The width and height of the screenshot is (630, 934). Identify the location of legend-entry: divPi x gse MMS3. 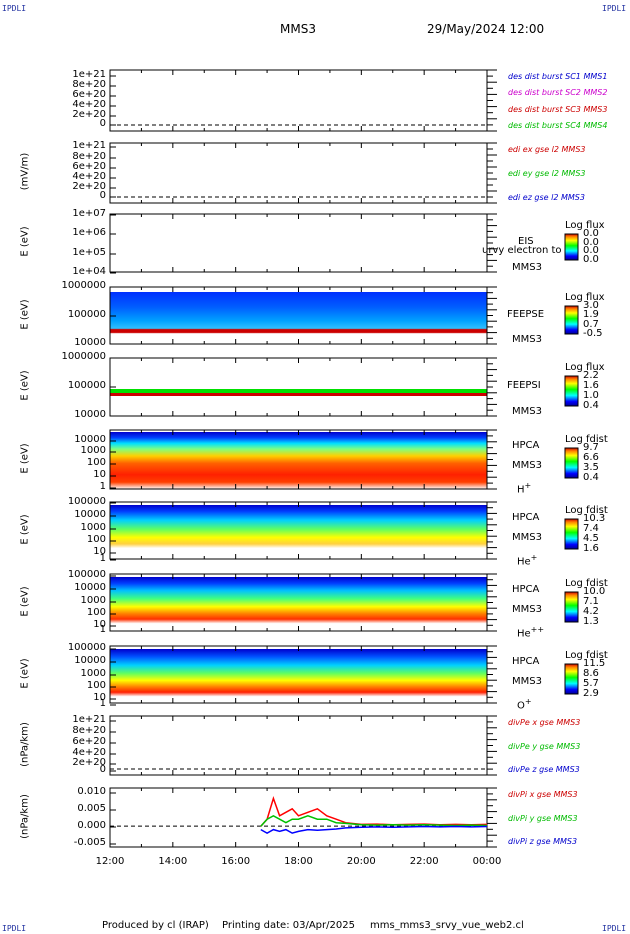
(543, 794).